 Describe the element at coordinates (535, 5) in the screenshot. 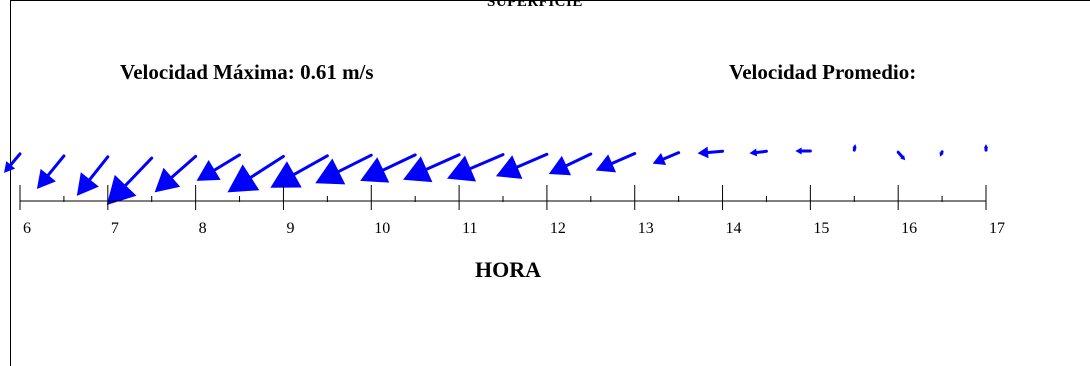

I see `chart-title: SUPERFICIE` at that location.